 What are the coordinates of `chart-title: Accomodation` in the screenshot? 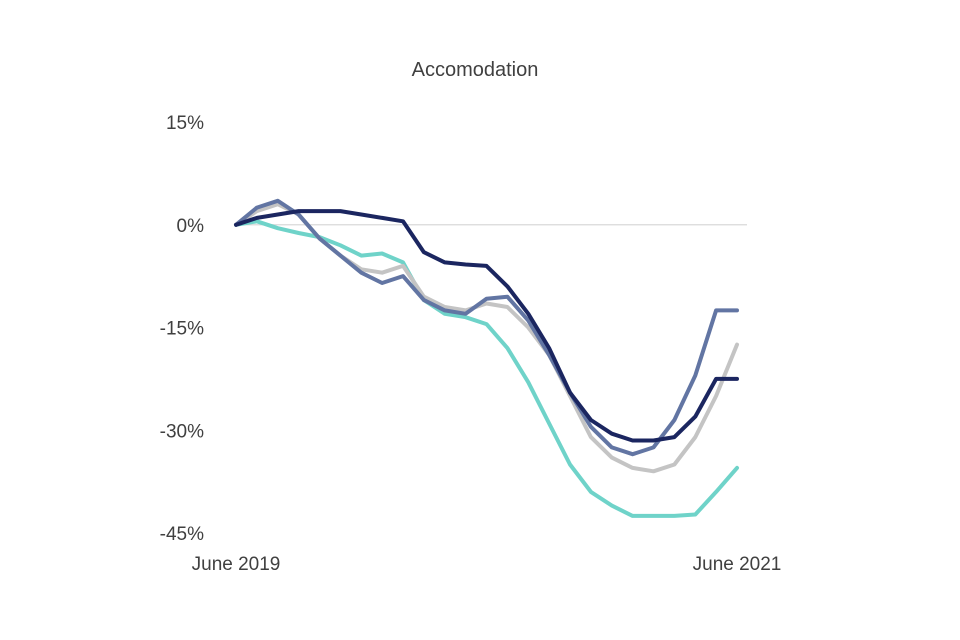 It's located at (475, 70).